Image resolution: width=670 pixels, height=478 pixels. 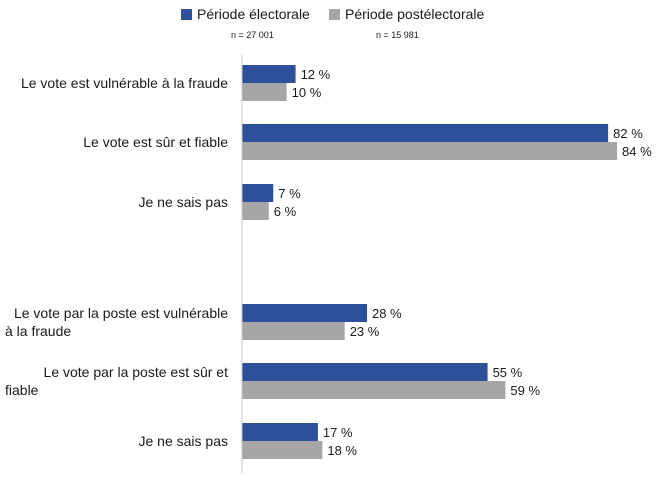 What do you see at coordinates (307, 92) in the screenshot?
I see `value-label: 10 %` at bounding box center [307, 92].